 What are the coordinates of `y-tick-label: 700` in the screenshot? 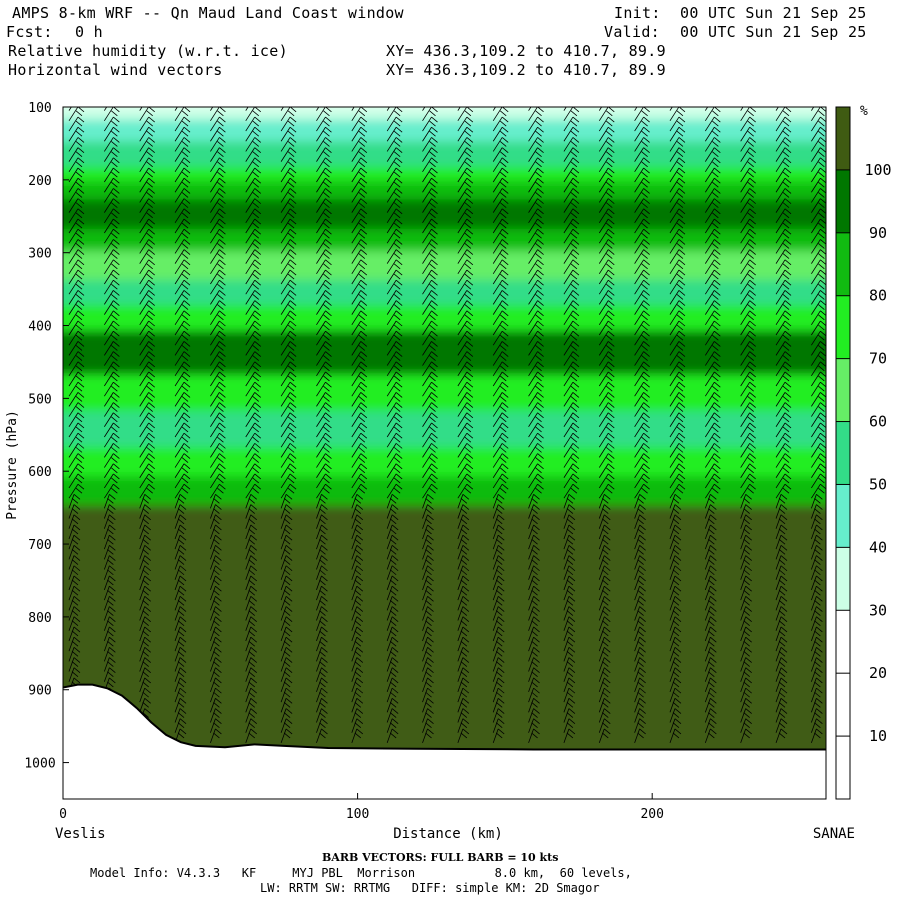 It's located at (39, 545).